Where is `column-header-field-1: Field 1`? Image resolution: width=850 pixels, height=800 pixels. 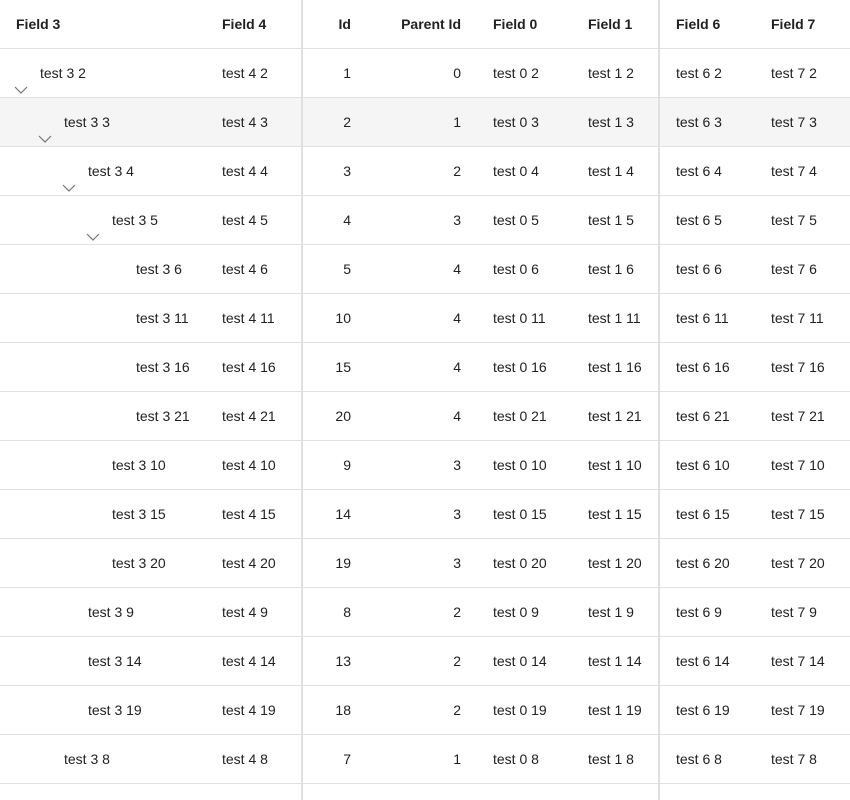 column-header-field-1: Field 1 is located at coordinates (610, 24).